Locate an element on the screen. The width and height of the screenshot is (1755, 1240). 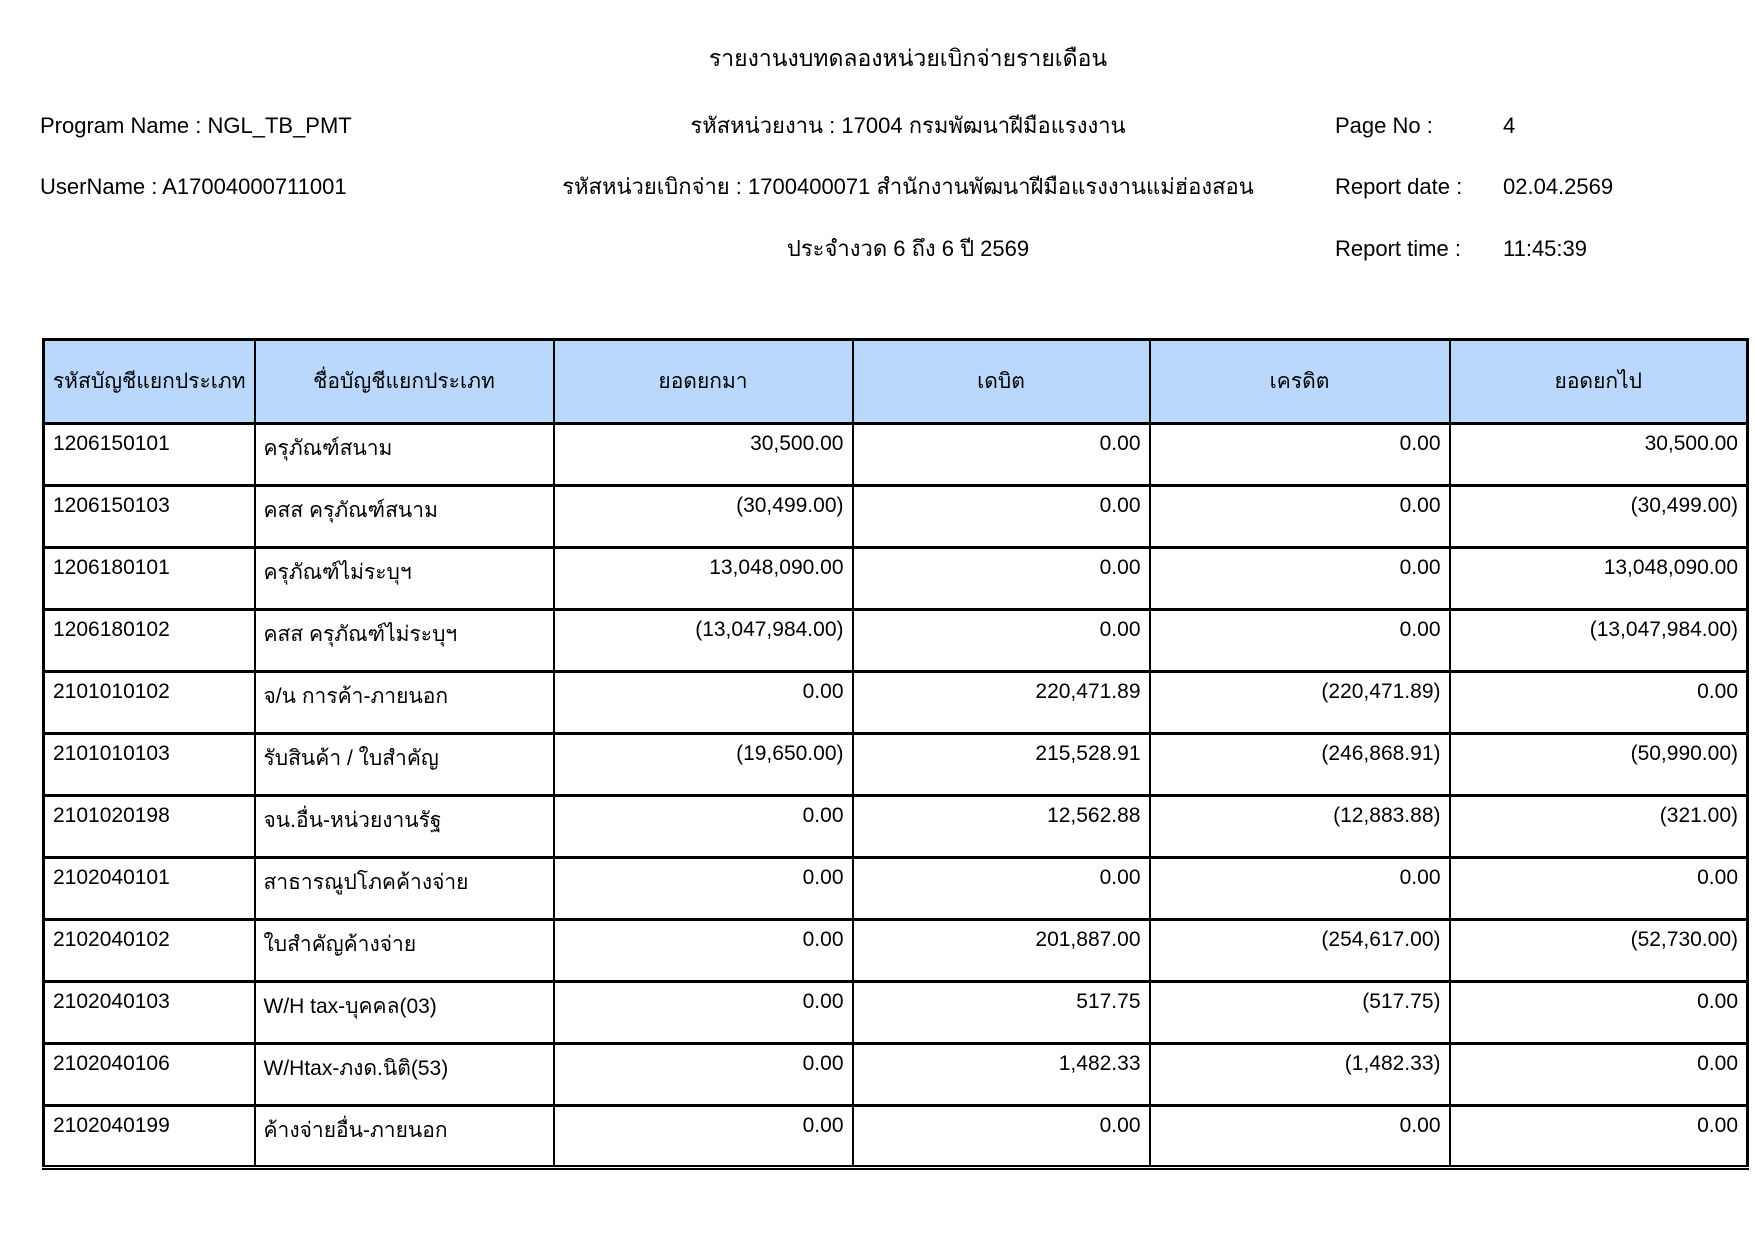
account-name-cell: ใบสำคัญค้างจ่าย is located at coordinates (404, 950).